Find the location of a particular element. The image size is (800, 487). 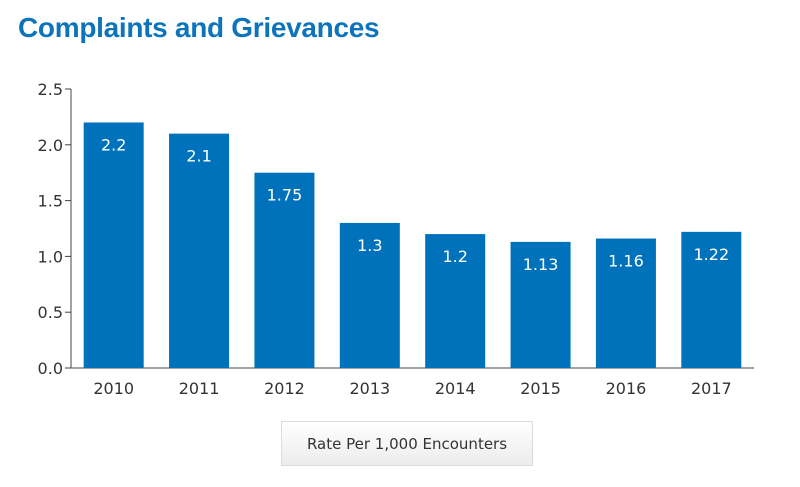

x-tick-label: 2013 is located at coordinates (369, 388).